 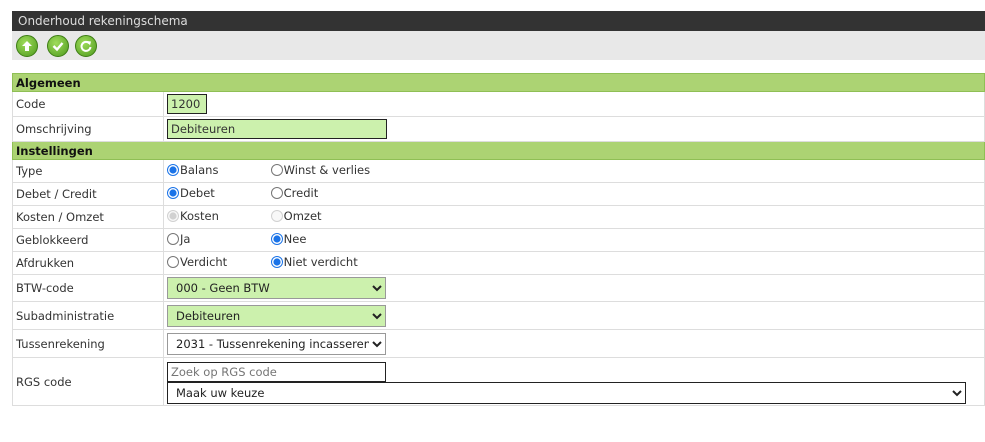 I want to click on save-button, so click(x=58, y=46).